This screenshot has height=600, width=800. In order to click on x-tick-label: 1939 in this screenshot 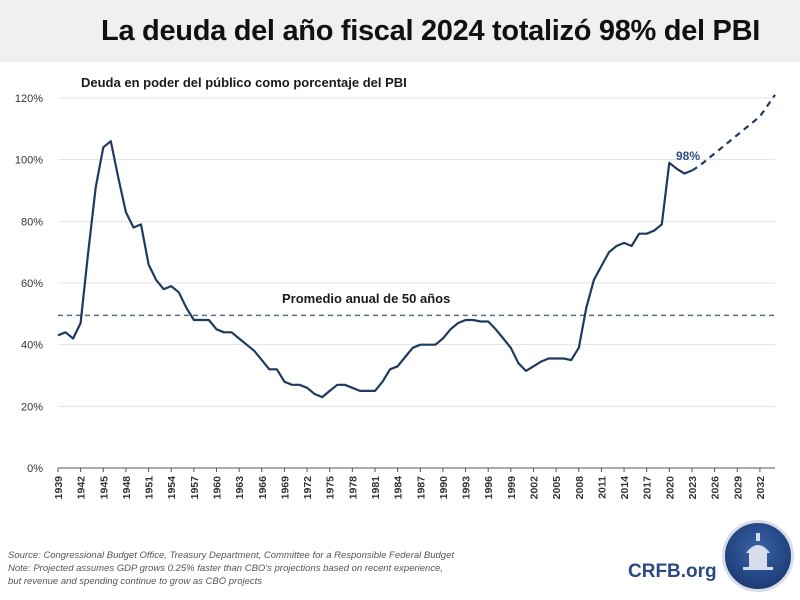, I will do `click(59, 488)`.